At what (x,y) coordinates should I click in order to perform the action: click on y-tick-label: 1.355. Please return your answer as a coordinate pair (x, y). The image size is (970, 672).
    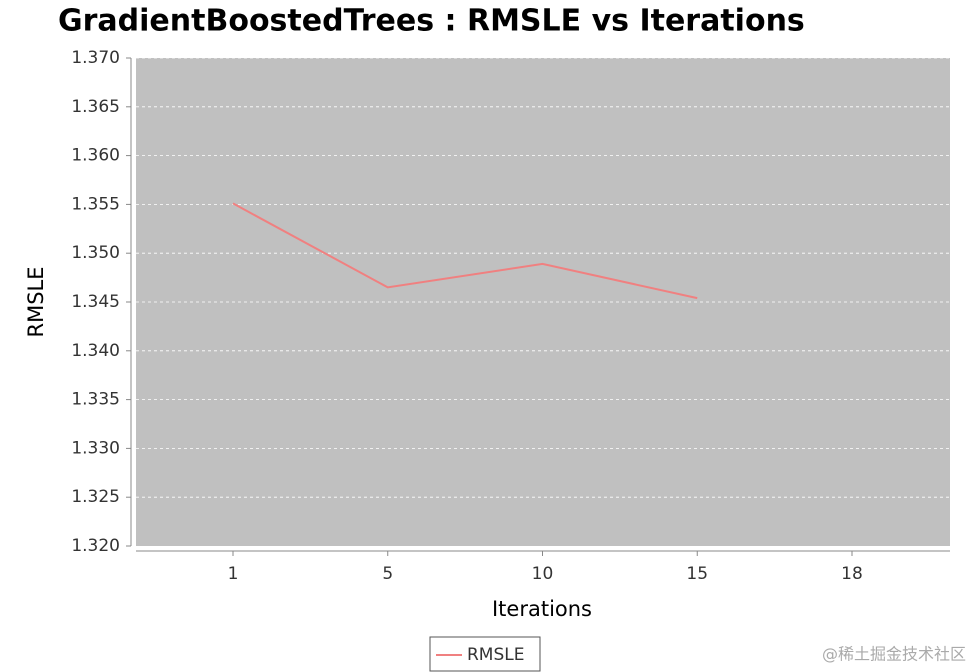
    Looking at the image, I should click on (95, 204).